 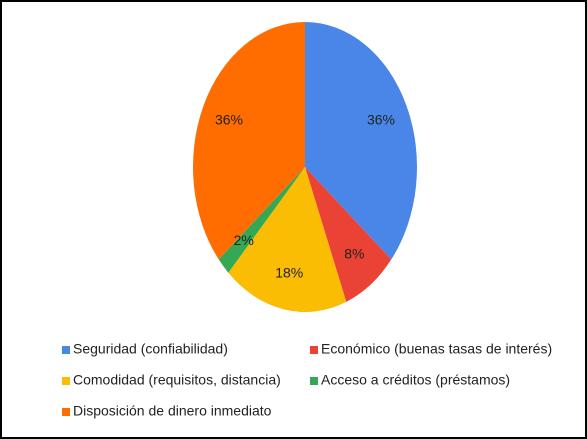 I want to click on legend-label: Seguridad (confiabilidad), so click(x=150, y=349).